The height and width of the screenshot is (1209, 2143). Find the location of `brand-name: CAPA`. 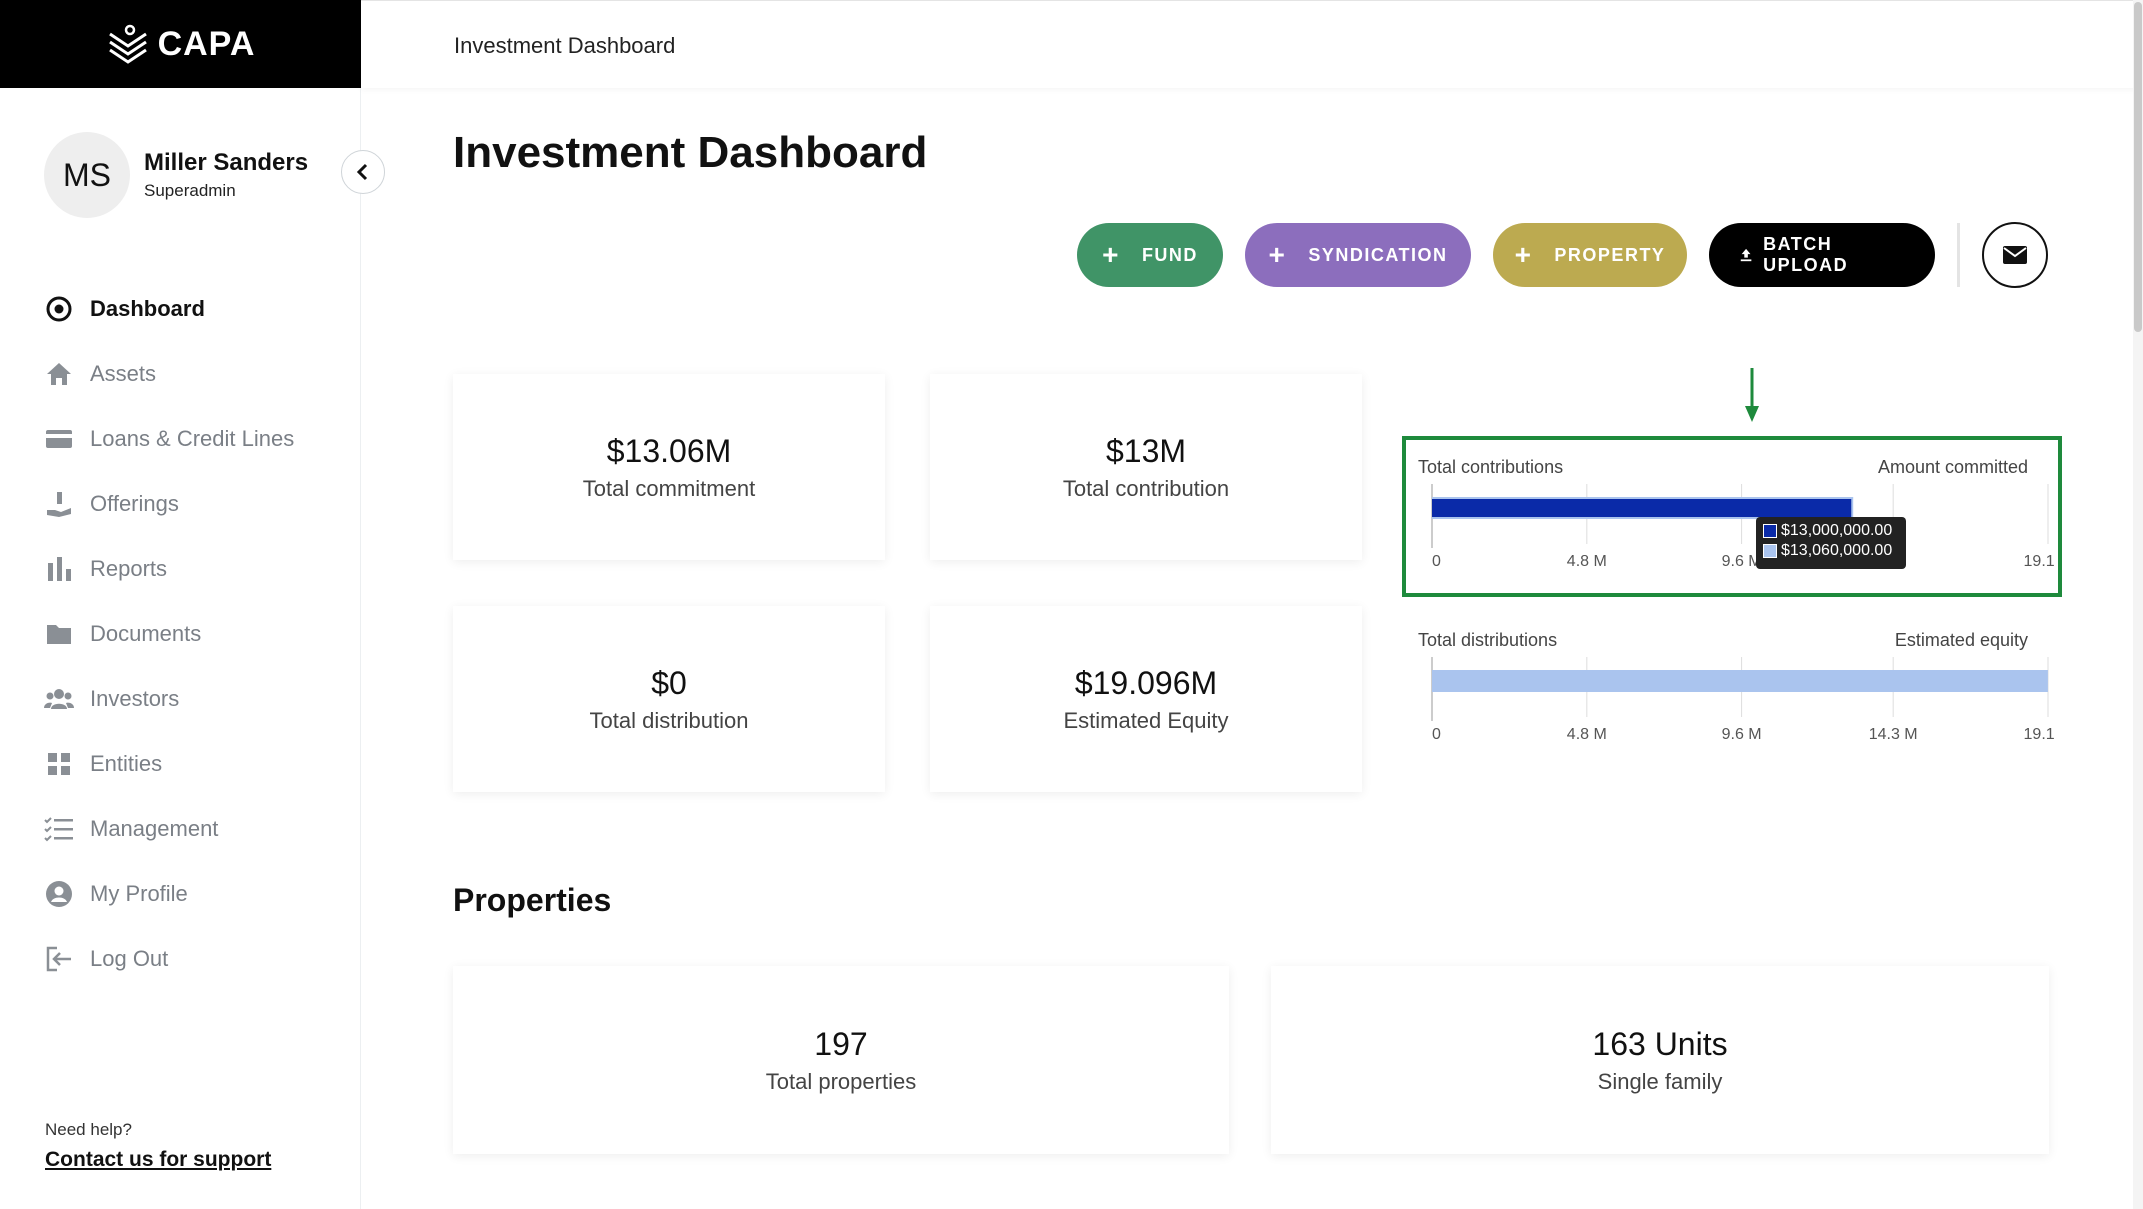

brand-name: CAPA is located at coordinates (206, 43).